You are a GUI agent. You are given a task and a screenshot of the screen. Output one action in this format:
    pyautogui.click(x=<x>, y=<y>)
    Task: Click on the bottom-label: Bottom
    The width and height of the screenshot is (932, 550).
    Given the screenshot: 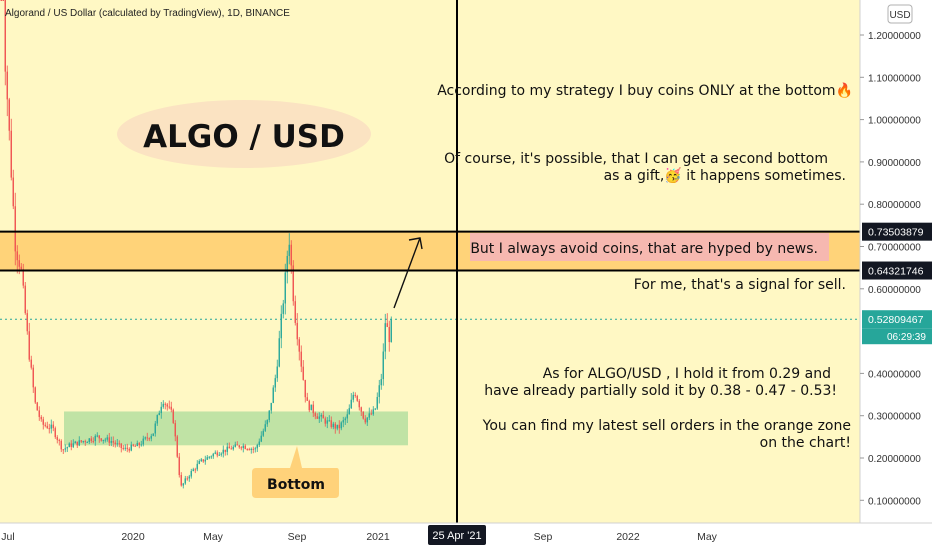 What is the action you would take?
    pyautogui.click(x=296, y=485)
    